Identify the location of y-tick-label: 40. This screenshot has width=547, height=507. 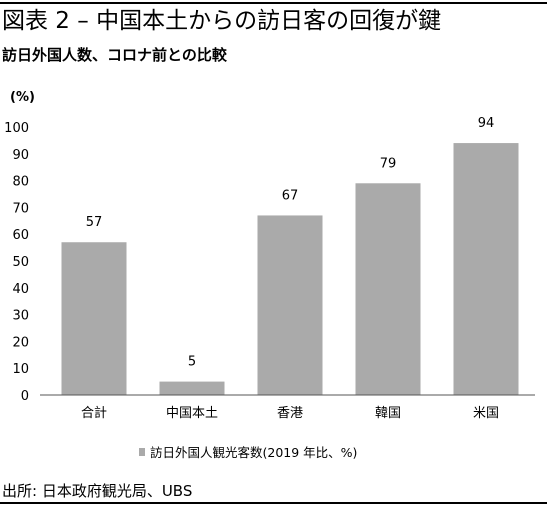
(20, 289).